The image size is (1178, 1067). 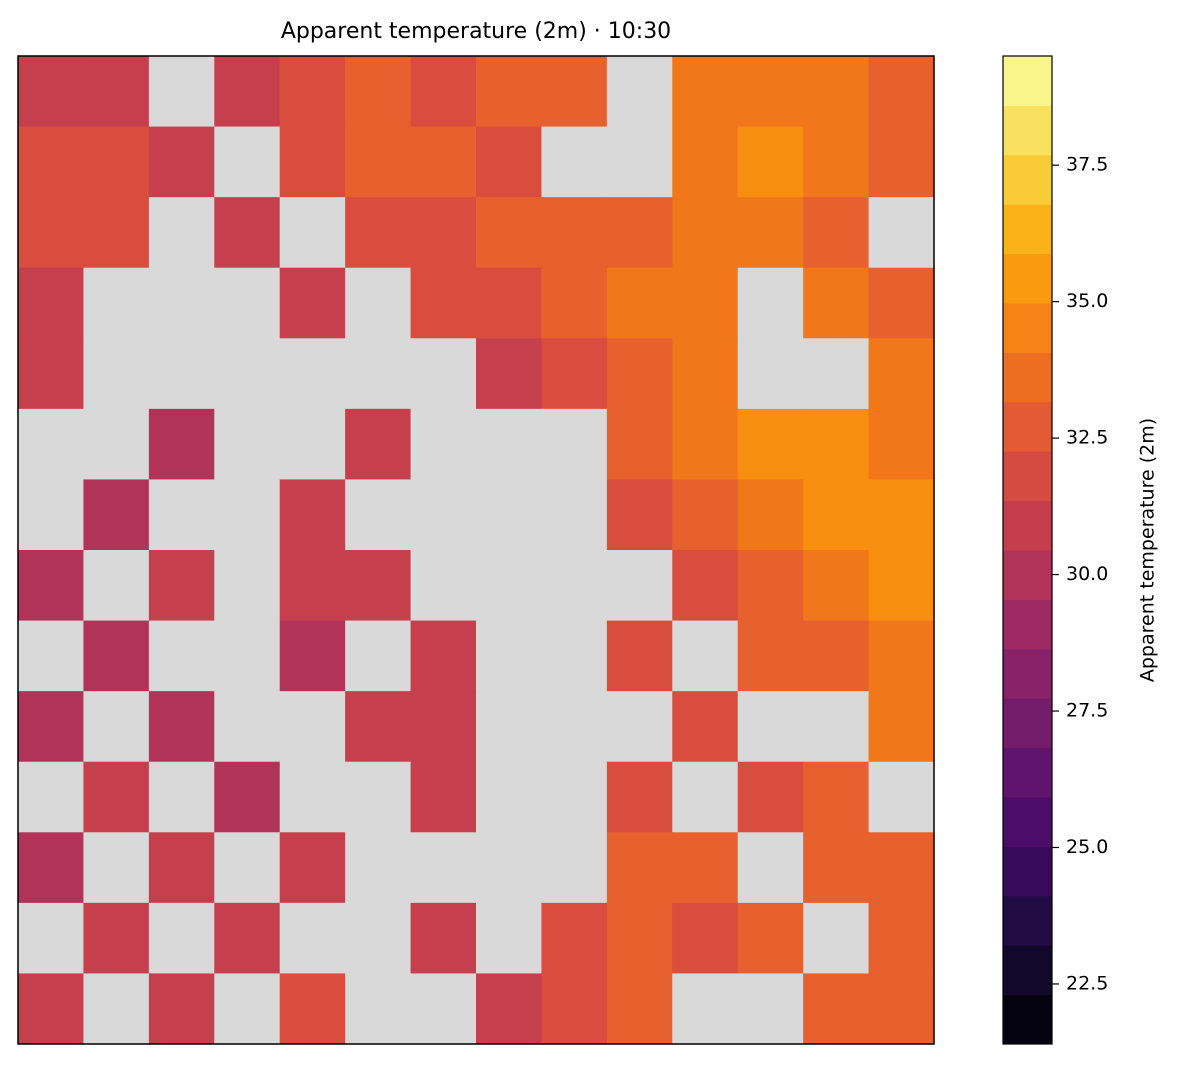 I want to click on colorbar-tick-label: 30.0, so click(x=1087, y=574).